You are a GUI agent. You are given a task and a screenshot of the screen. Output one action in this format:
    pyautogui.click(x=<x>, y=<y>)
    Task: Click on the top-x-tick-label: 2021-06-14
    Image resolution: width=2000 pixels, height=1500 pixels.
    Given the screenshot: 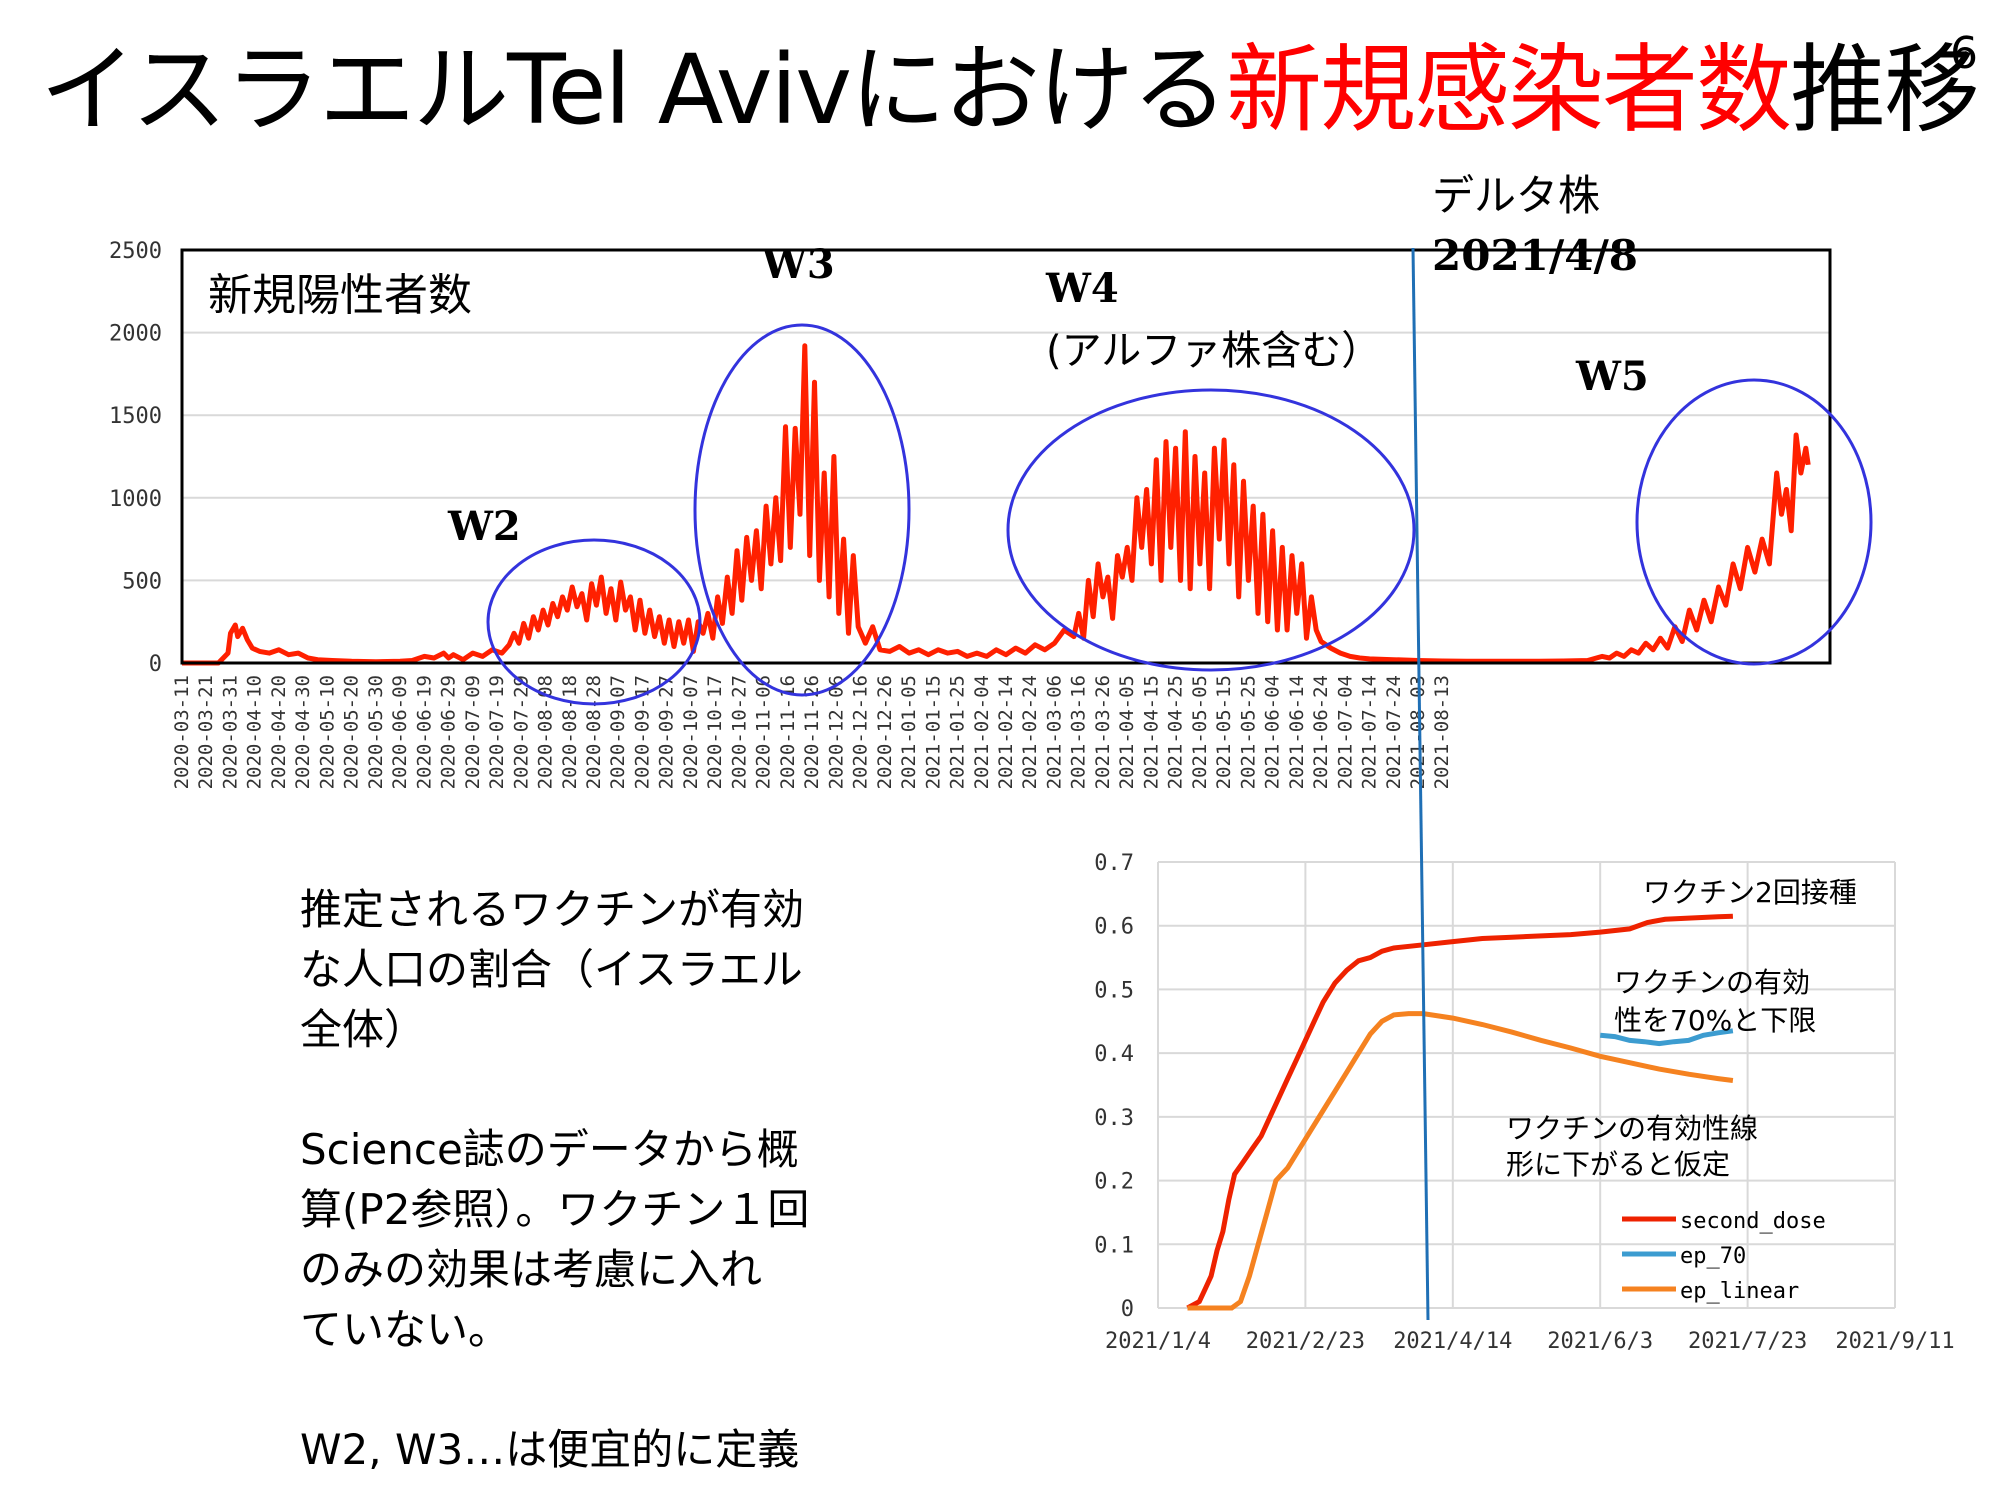 What is the action you would take?
    pyautogui.click(x=1297, y=732)
    